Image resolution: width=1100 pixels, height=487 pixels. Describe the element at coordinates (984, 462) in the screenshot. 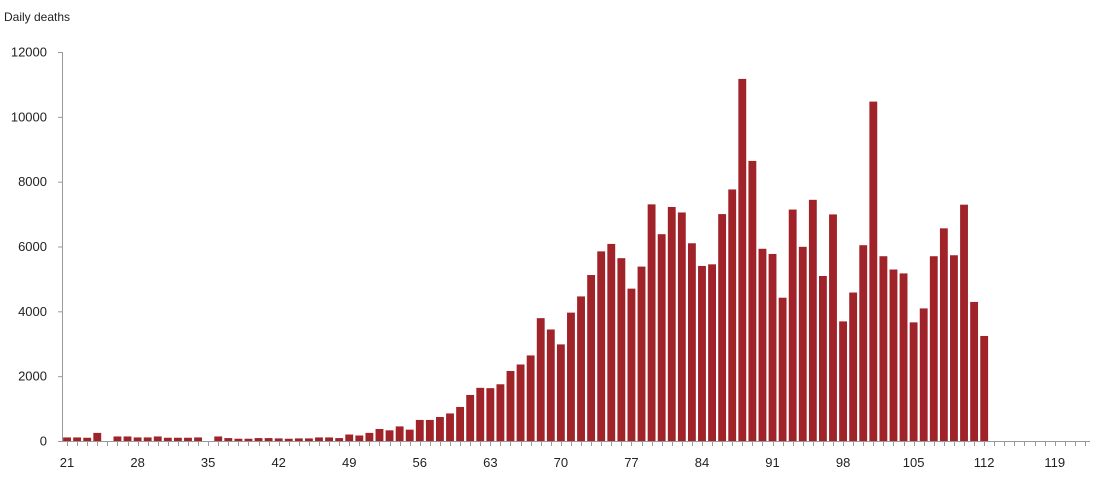

I see `x-tick-label: 112` at that location.